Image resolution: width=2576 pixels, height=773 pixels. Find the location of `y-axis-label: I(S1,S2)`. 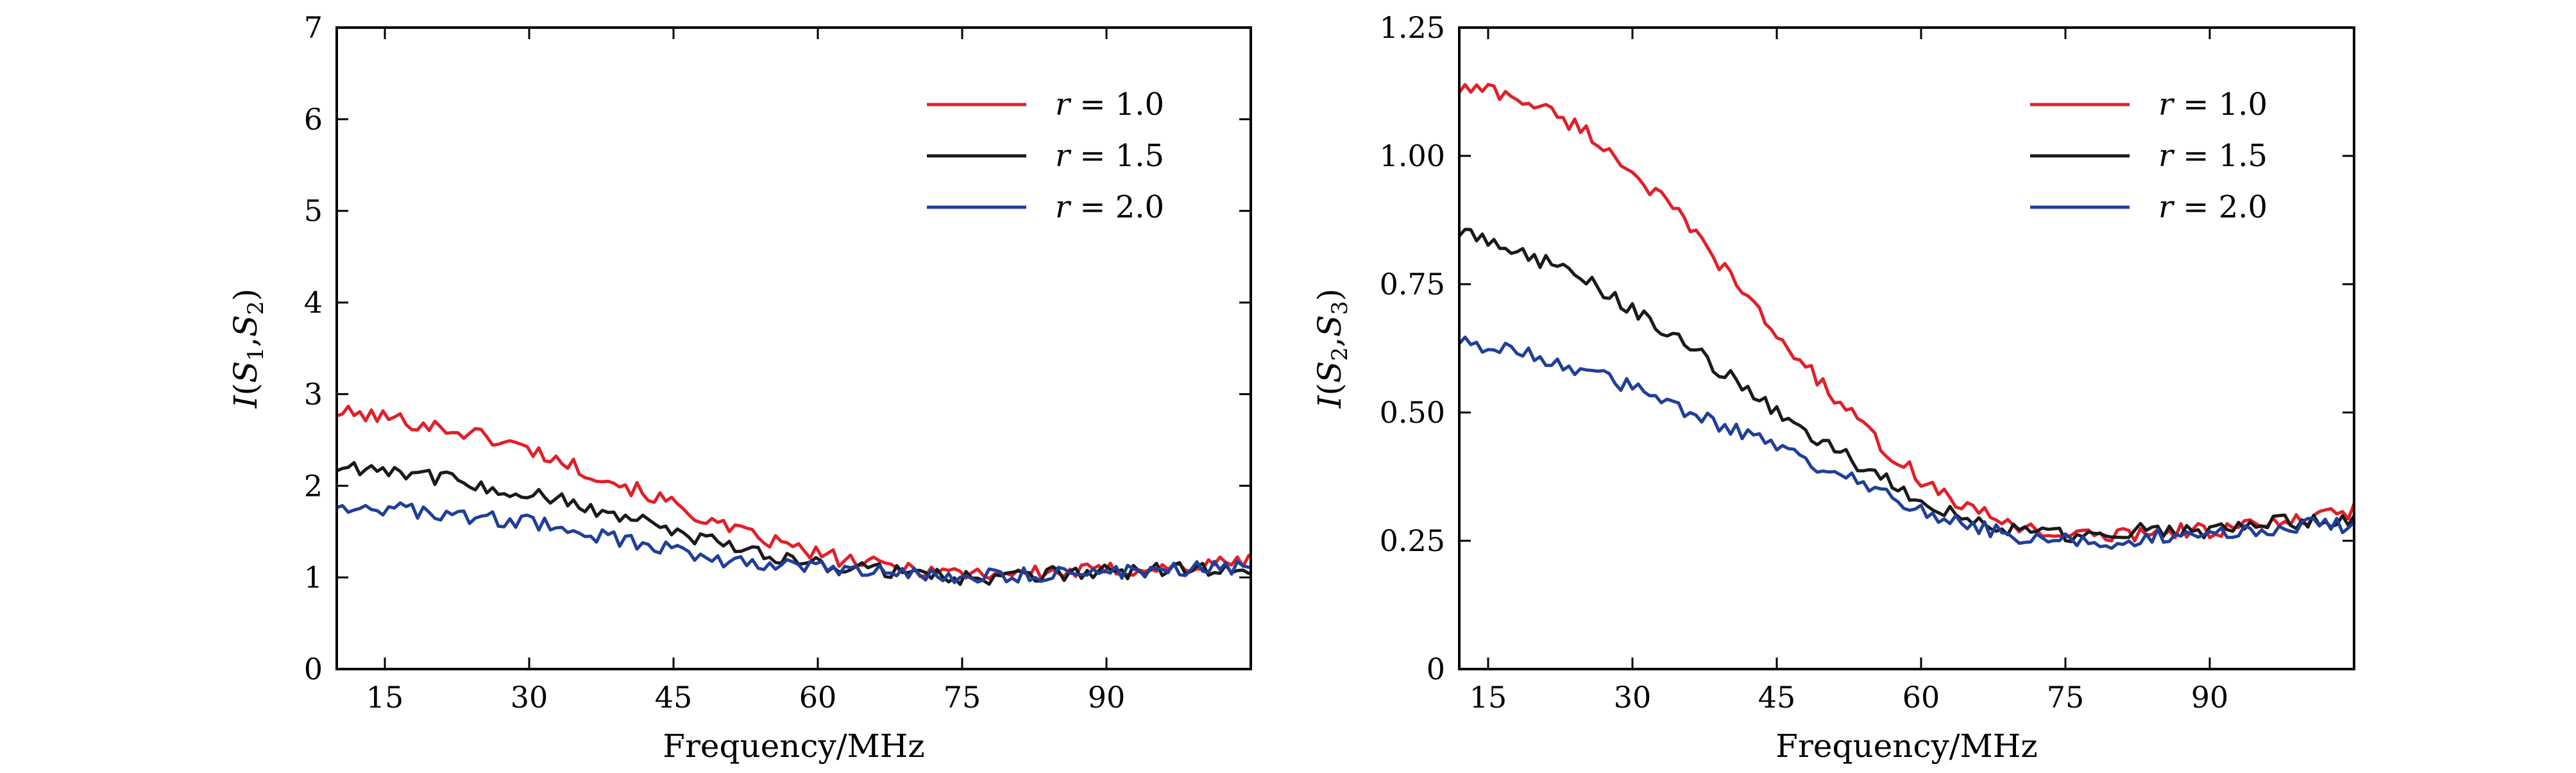

y-axis-label: I(S1,S2) is located at coordinates (248, 349).